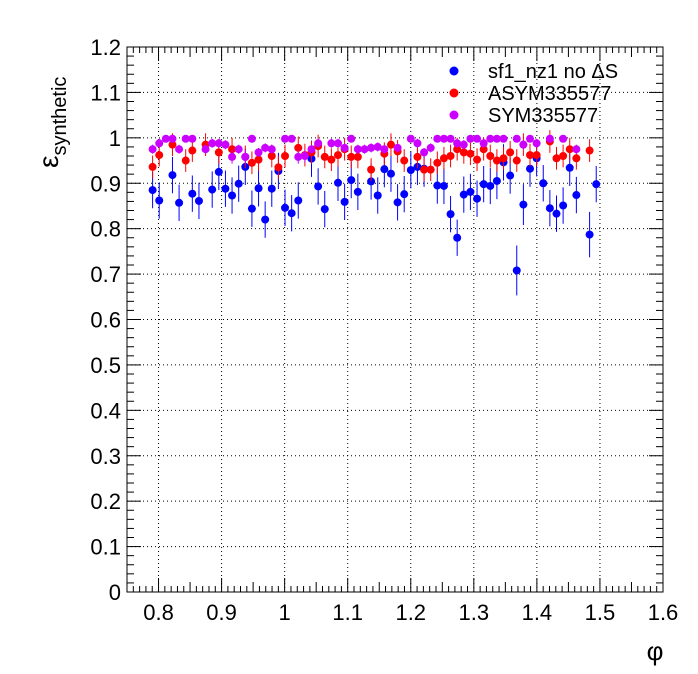 This screenshot has height=674, width=698. Describe the element at coordinates (410, 612) in the screenshot. I see `x-tick-labels: 0.8 0.9 1 1.1 1.2 1.3 1.4 1.5 1.6` at that location.